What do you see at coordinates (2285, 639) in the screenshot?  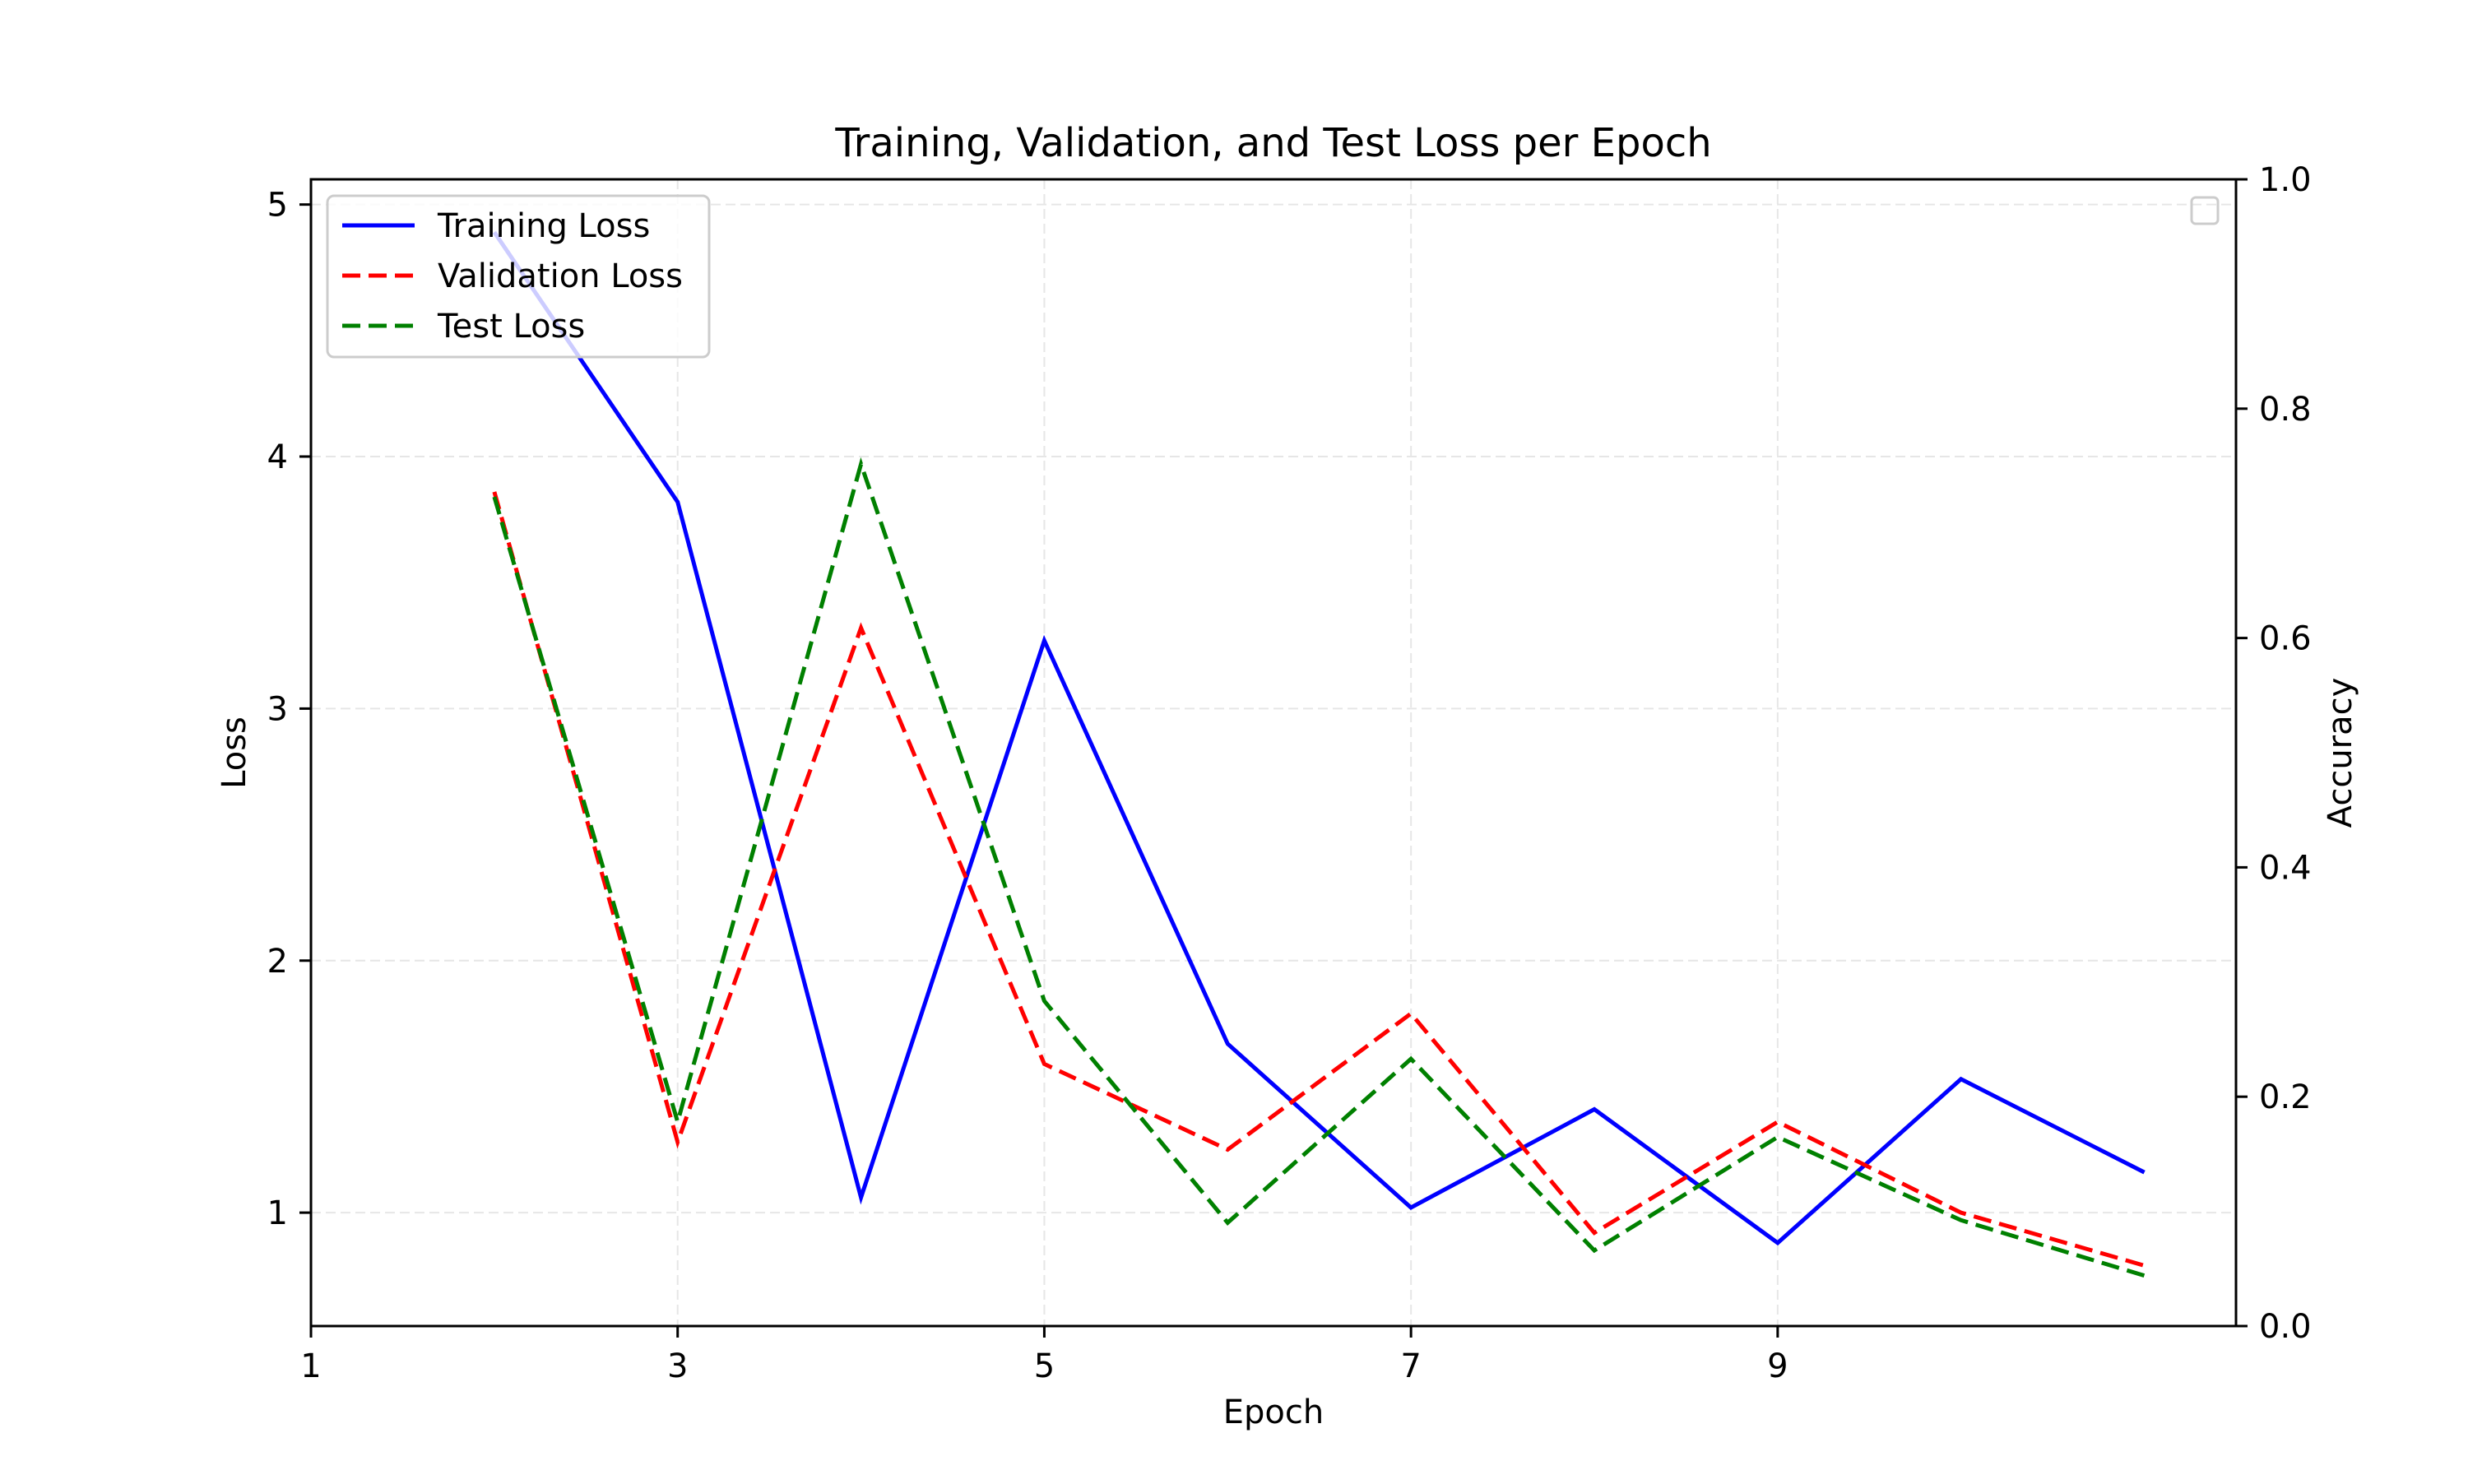 I see `y2-tick-label: 0.6` at bounding box center [2285, 639].